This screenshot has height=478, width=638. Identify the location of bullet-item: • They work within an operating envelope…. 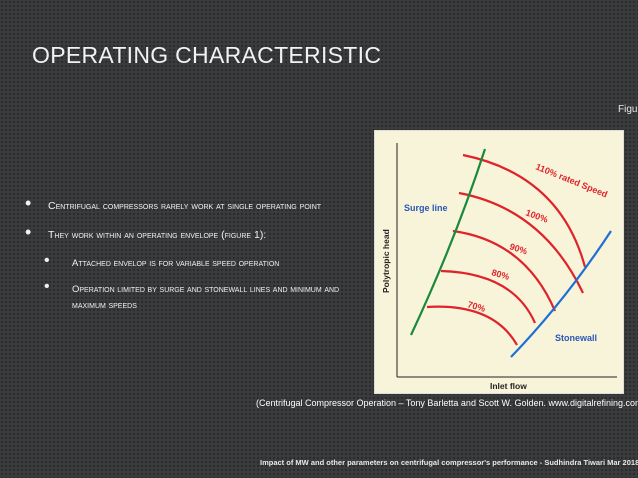
(192, 233).